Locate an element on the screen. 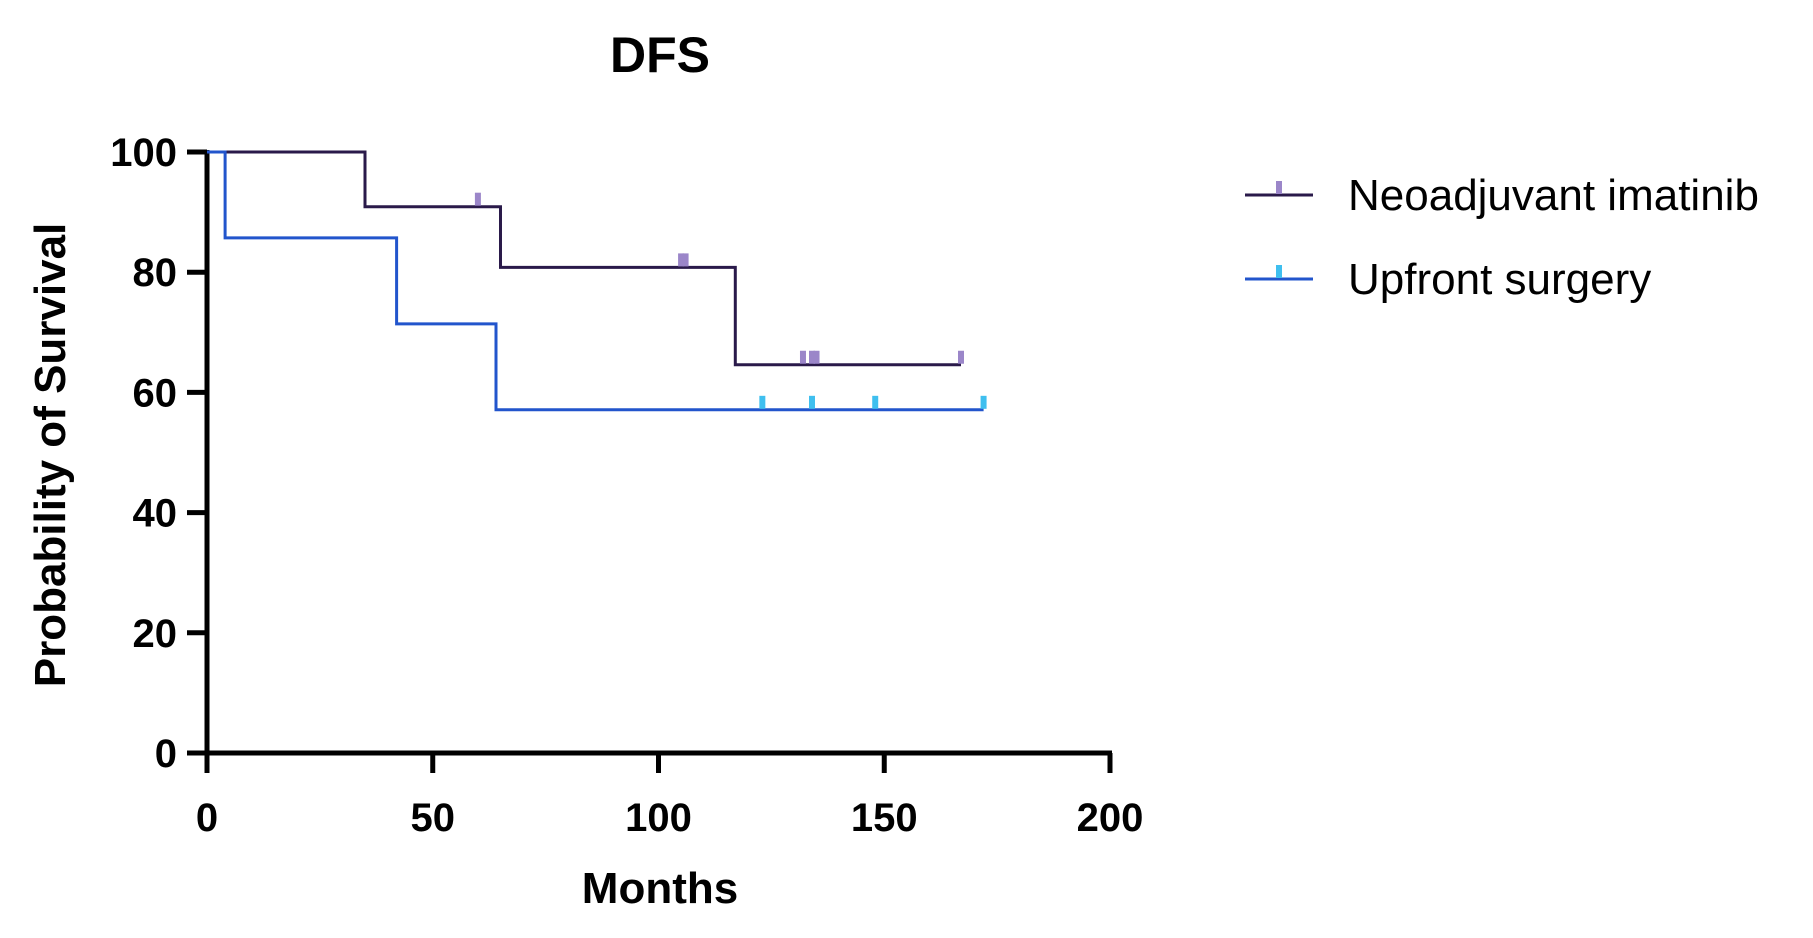  series-layer is located at coordinates (597, 281).